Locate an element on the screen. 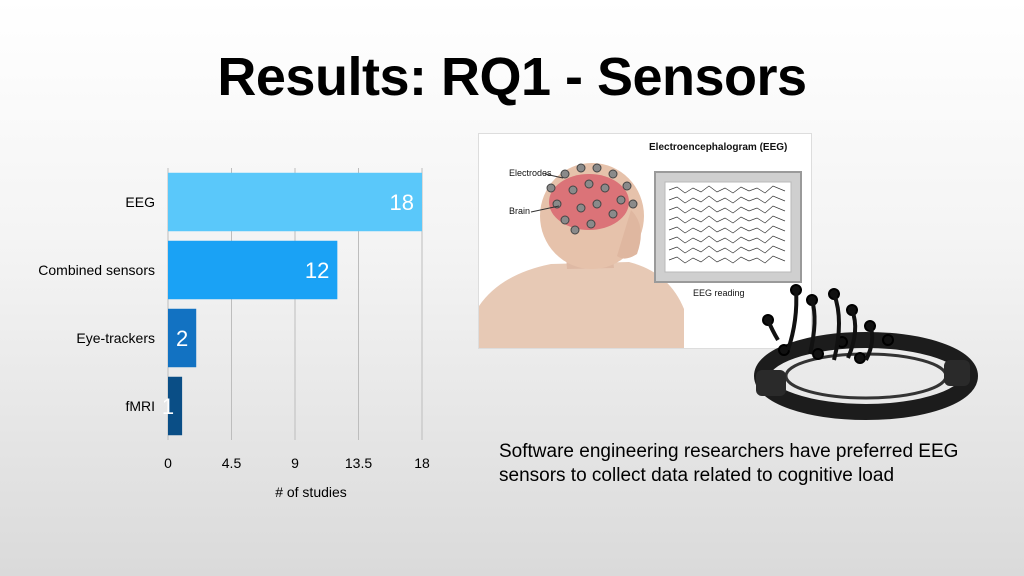  brain-pointer is located at coordinates (545, 209).